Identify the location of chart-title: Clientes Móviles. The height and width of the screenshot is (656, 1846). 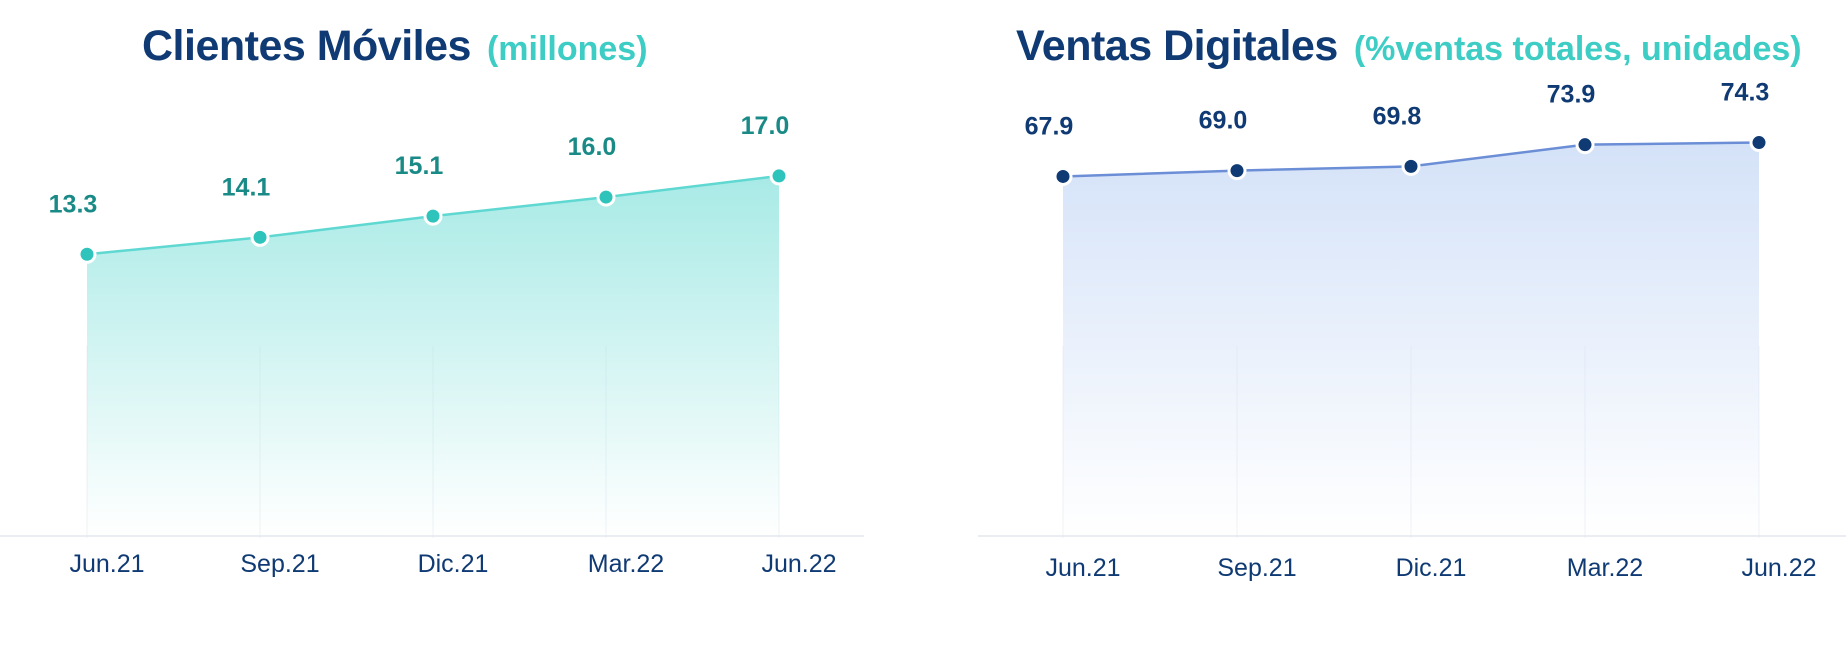
(306, 46).